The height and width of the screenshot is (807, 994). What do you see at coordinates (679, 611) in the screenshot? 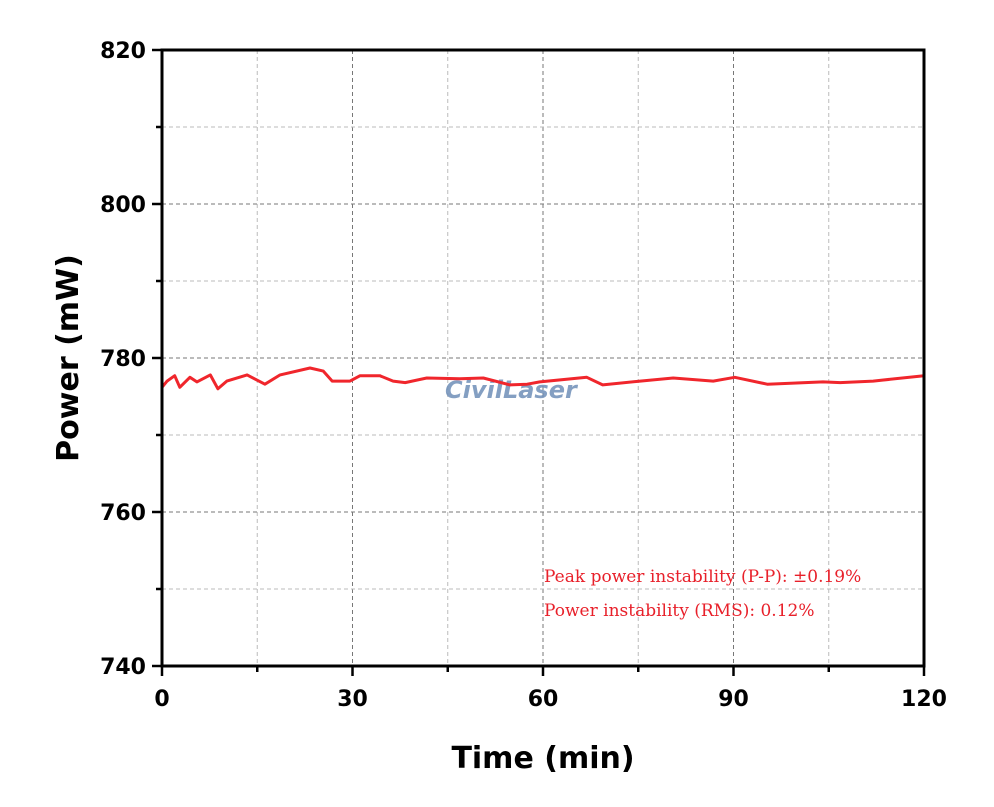
I see `annotation-rms-instability: Power instability (RMS): 0.12%` at bounding box center [679, 611].